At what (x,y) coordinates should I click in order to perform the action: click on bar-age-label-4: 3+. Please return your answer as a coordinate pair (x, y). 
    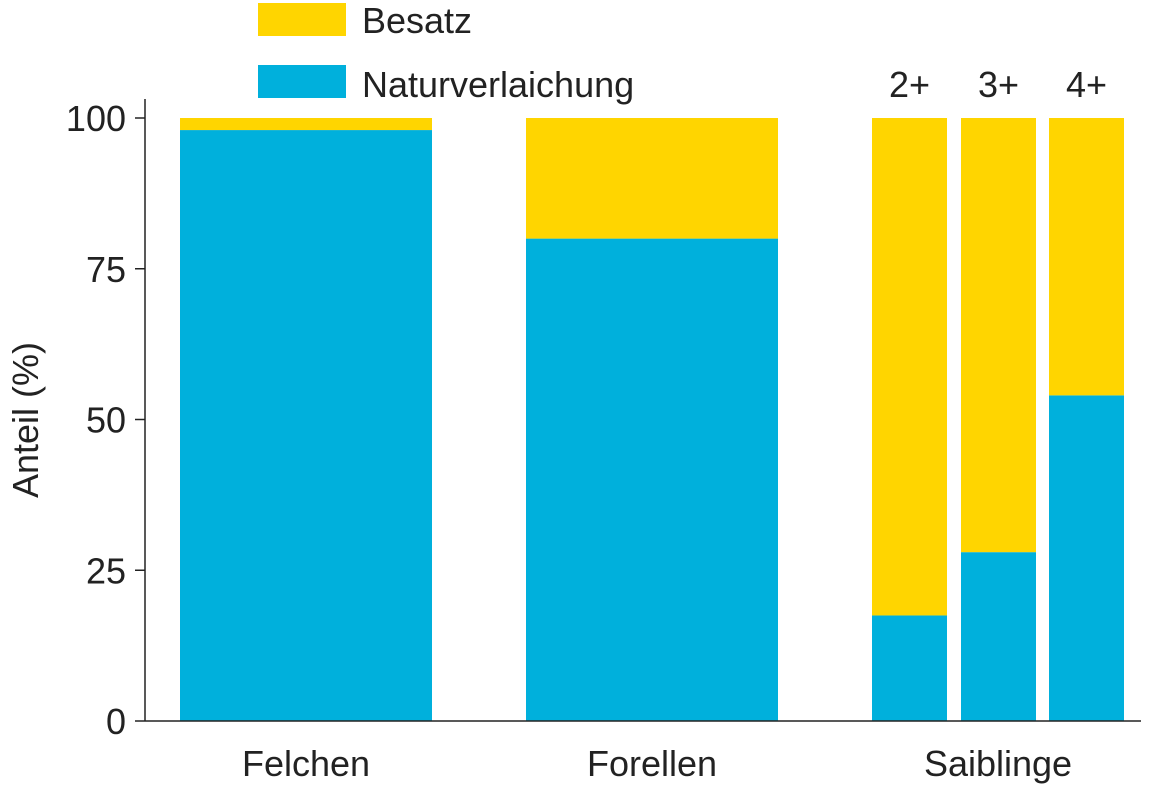
    Looking at the image, I should click on (998, 84).